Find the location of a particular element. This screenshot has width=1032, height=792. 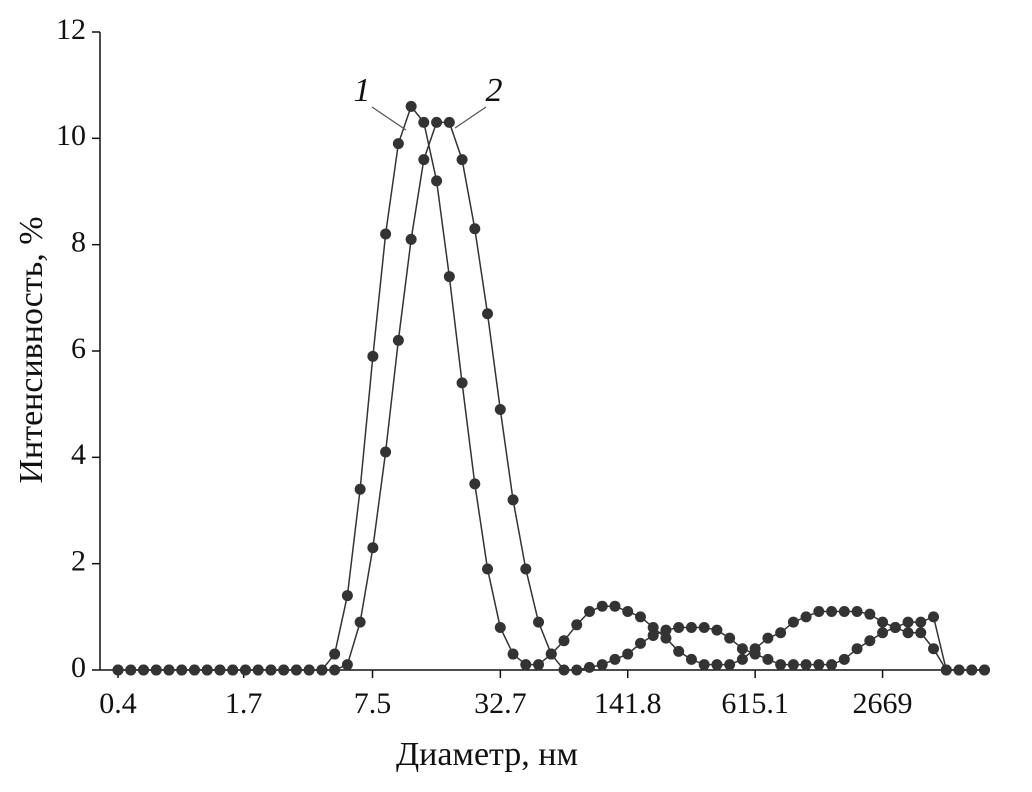

x-tick-label: 0.4 is located at coordinates (118, 703).